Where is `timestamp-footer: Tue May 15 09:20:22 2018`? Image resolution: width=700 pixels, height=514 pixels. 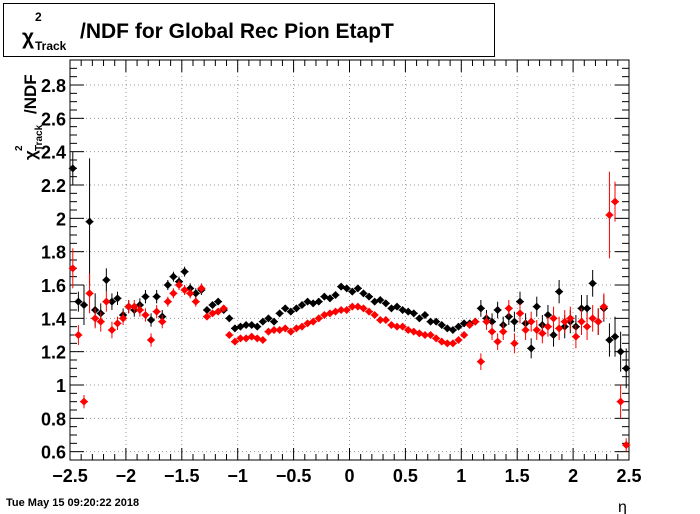 timestamp-footer: Tue May 15 09:20:22 2018 is located at coordinates (73, 503).